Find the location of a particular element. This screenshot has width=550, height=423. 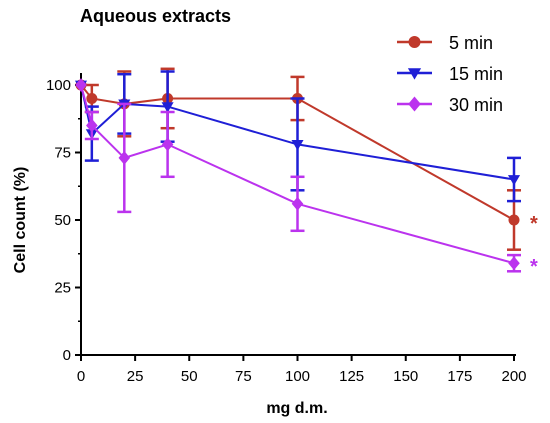

x-tick-label: 0 is located at coordinates (81, 376).